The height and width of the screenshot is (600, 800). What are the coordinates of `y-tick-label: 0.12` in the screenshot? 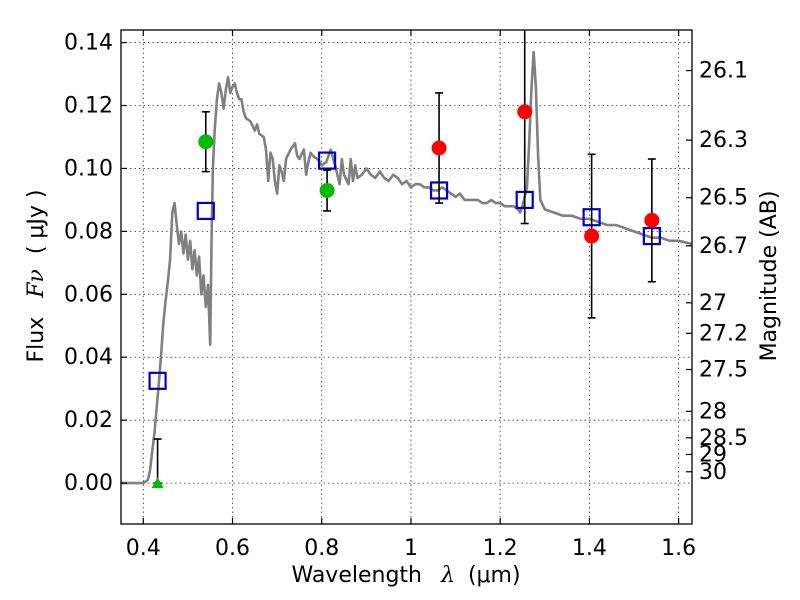 It's located at (88, 106).